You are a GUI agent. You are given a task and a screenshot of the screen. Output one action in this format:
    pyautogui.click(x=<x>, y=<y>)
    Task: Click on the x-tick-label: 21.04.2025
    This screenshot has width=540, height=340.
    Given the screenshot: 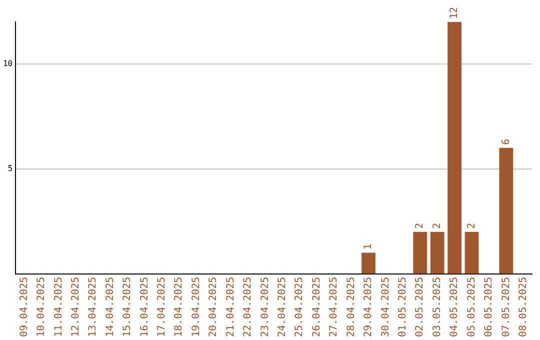 What is the action you would take?
    pyautogui.click(x=230, y=307)
    